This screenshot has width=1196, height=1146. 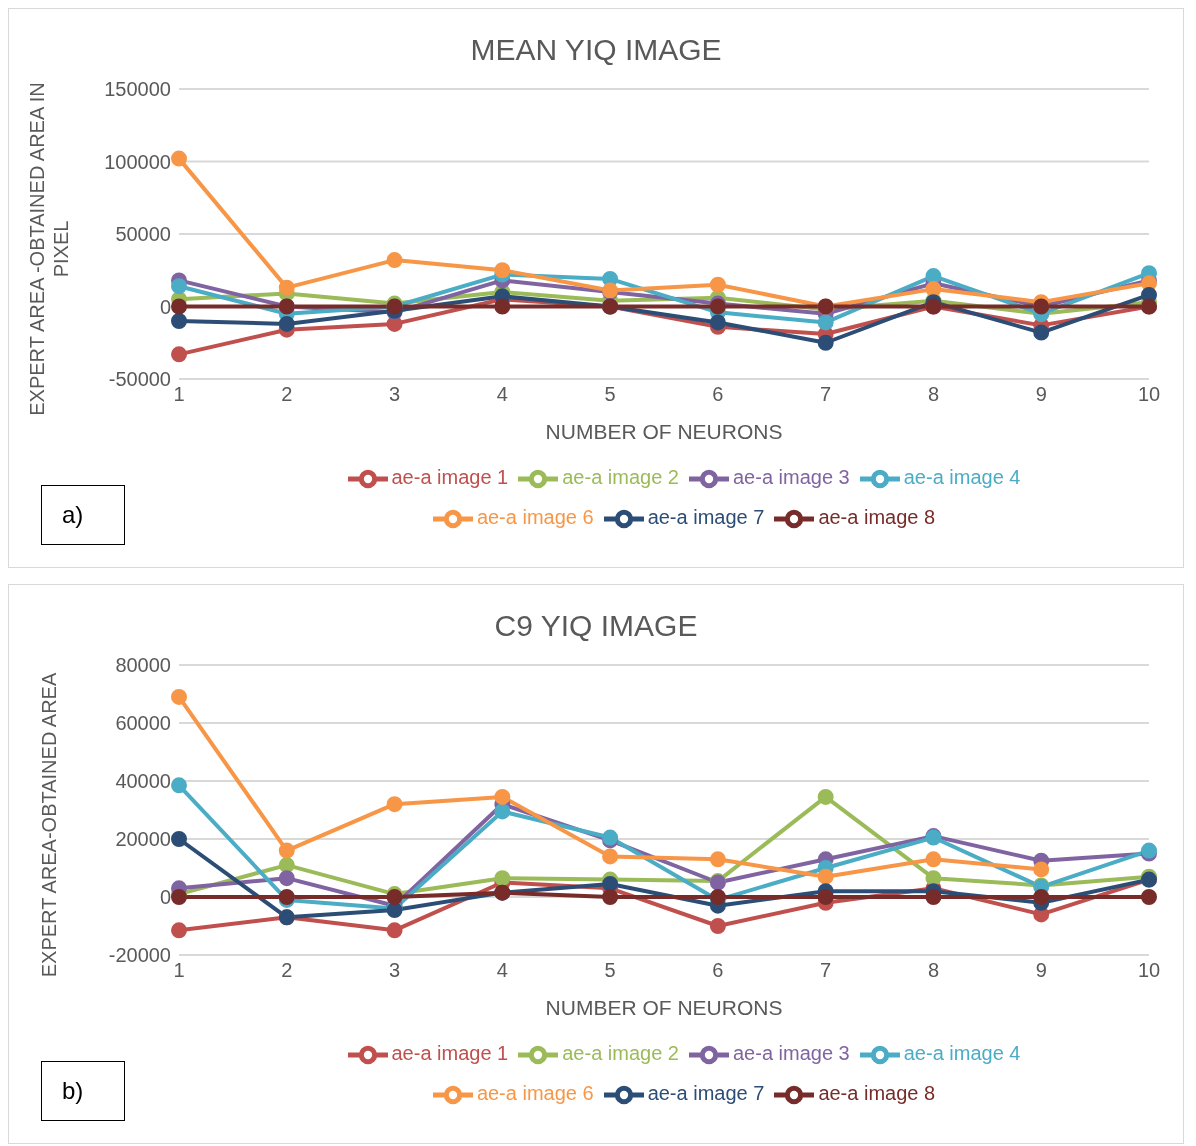 What do you see at coordinates (137, 161) in the screenshot?
I see `y-tick-label: 100000` at bounding box center [137, 161].